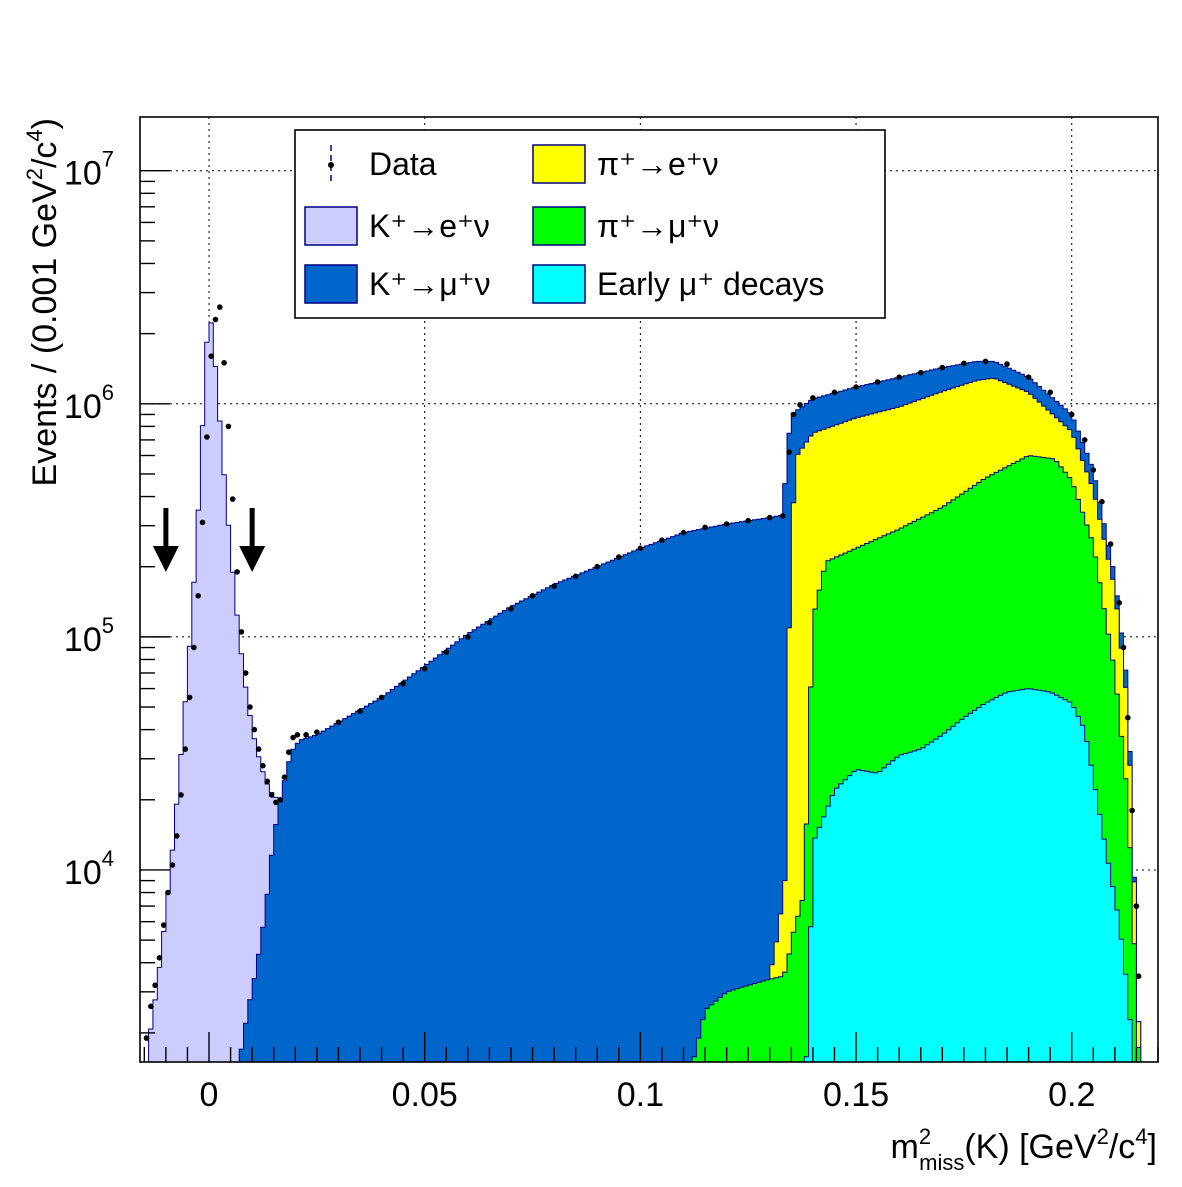  Describe the element at coordinates (970, 875) in the screenshot. I see `series-early_mu` at that location.